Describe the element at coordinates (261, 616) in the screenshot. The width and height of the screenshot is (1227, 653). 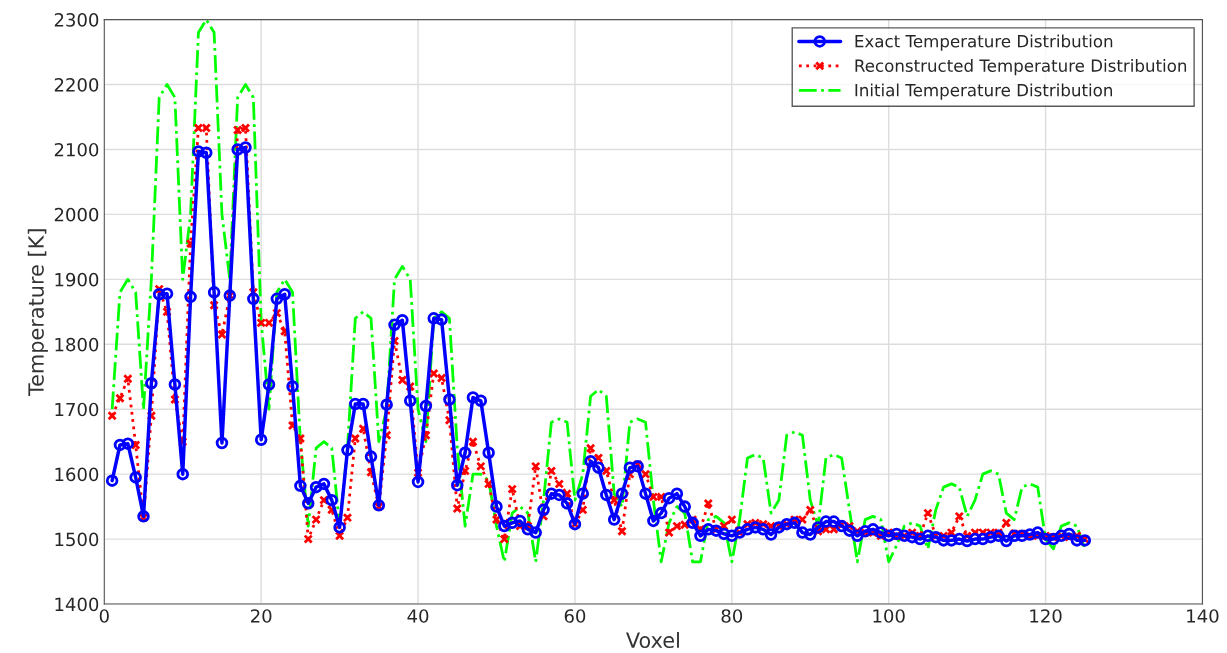
I see `x-tick-label: 20` at that location.